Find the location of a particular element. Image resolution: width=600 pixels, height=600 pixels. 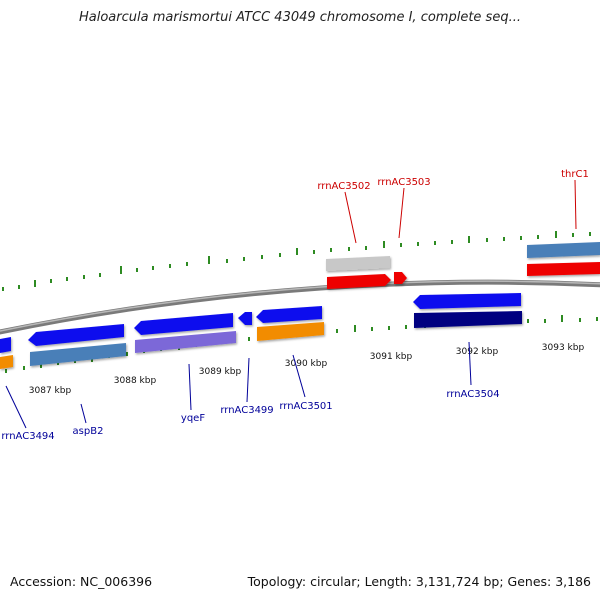

label-line-rrnAC3501 is located at coordinates (299, 376).